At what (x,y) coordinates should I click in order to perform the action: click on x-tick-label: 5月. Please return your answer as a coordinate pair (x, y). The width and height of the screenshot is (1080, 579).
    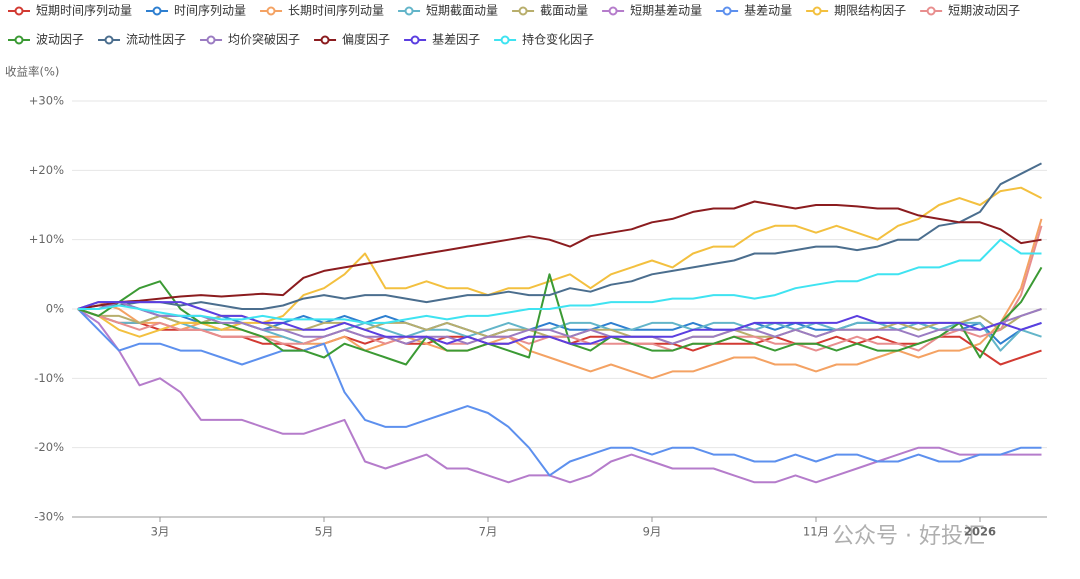
    Looking at the image, I should click on (324, 532).